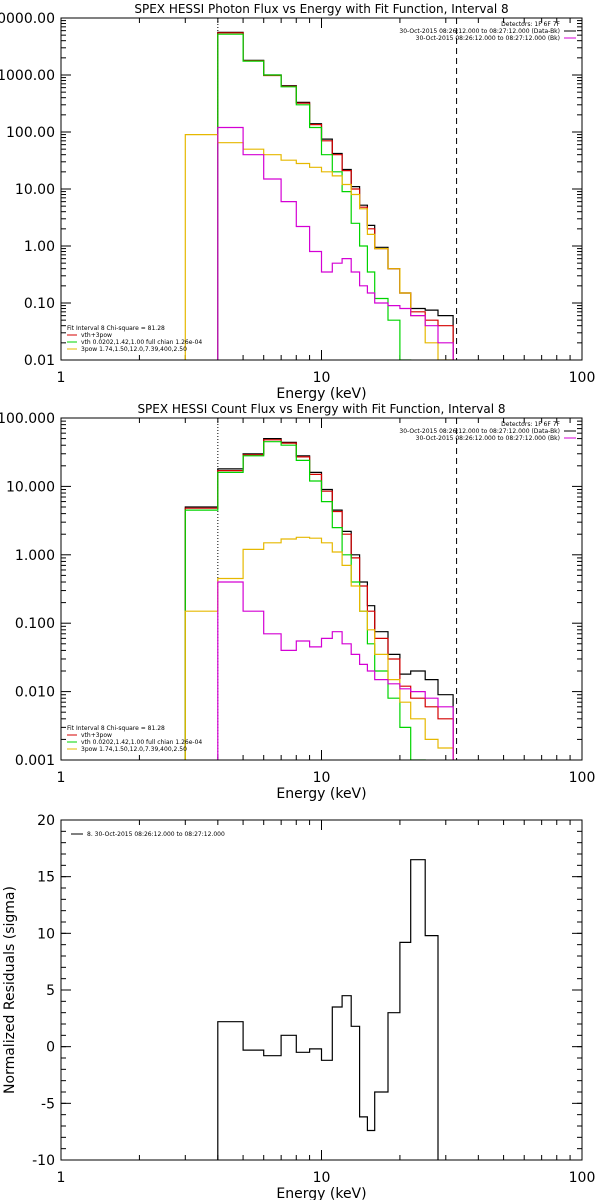 This screenshot has height=1200, width=600. What do you see at coordinates (50, 1048) in the screenshot?
I see `y-tick-label: 0` at bounding box center [50, 1048].